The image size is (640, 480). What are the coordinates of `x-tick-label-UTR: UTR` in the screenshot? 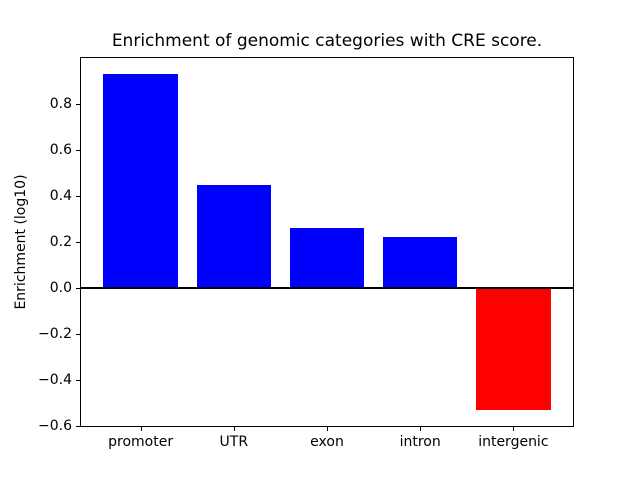 It's located at (234, 442).